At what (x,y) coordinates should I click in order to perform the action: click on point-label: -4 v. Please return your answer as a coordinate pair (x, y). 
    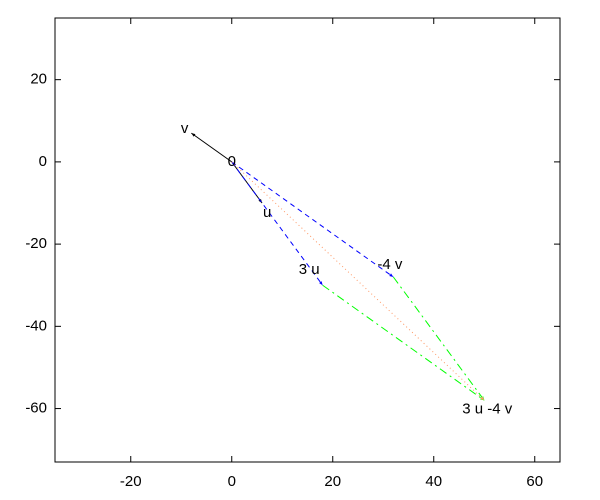
    Looking at the image, I should click on (390, 264).